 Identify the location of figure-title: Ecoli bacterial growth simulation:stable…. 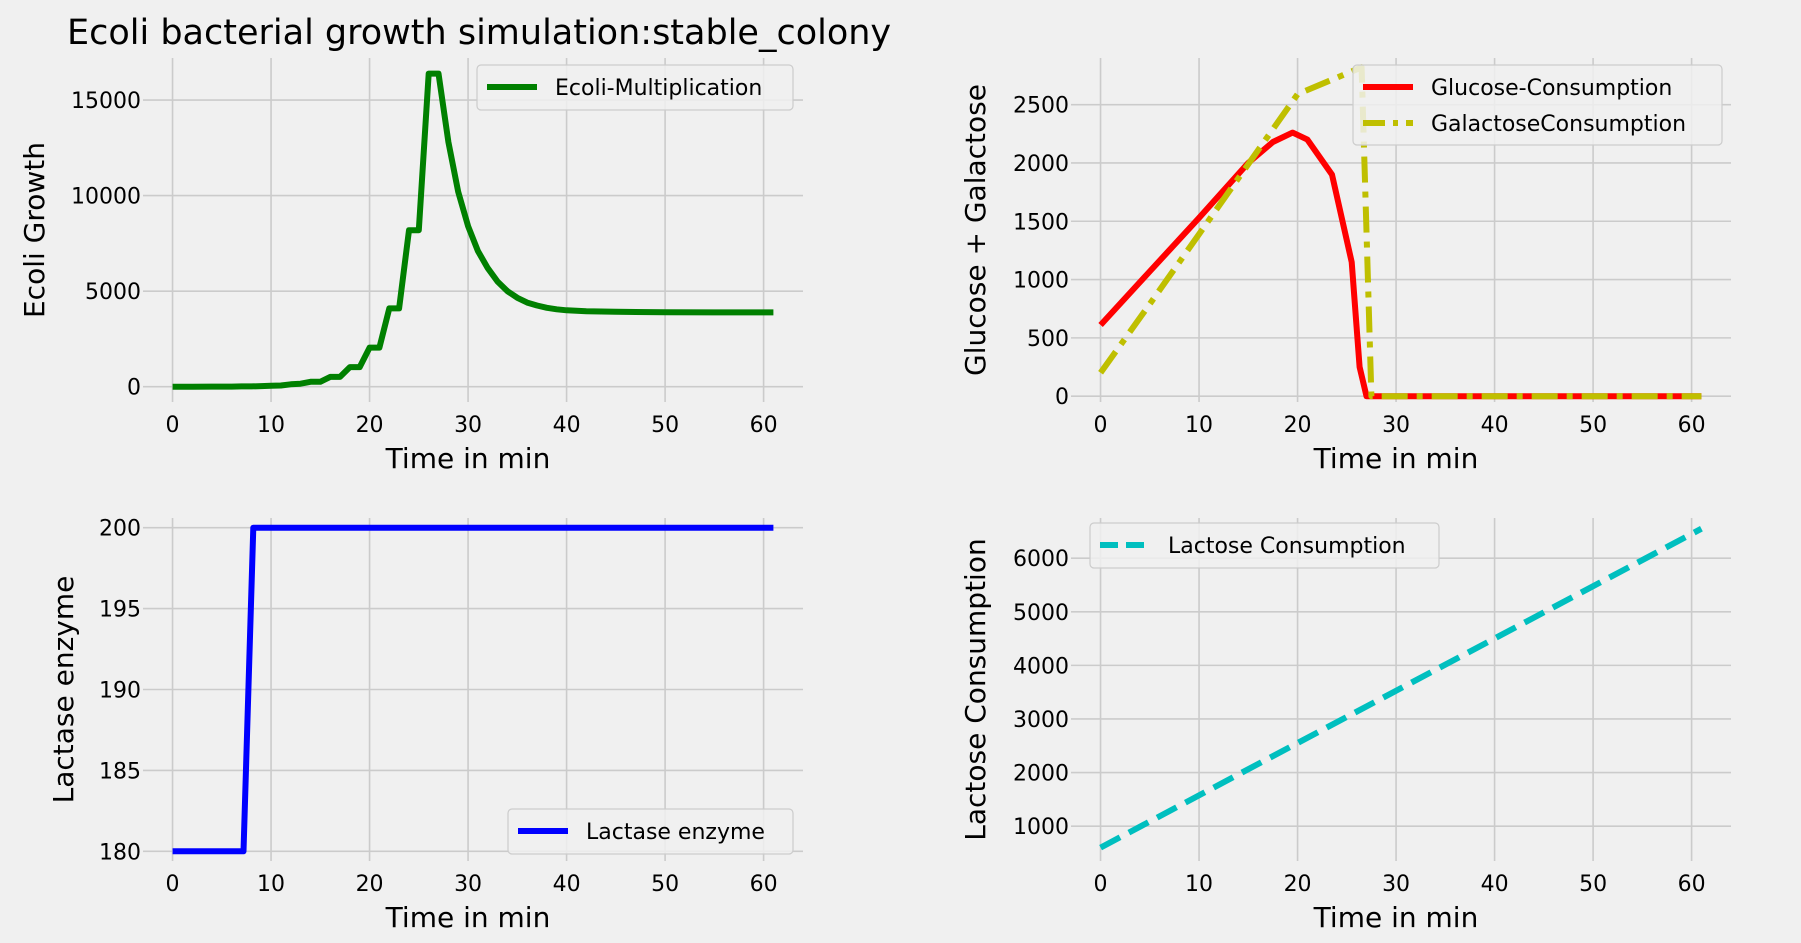
(479, 33).